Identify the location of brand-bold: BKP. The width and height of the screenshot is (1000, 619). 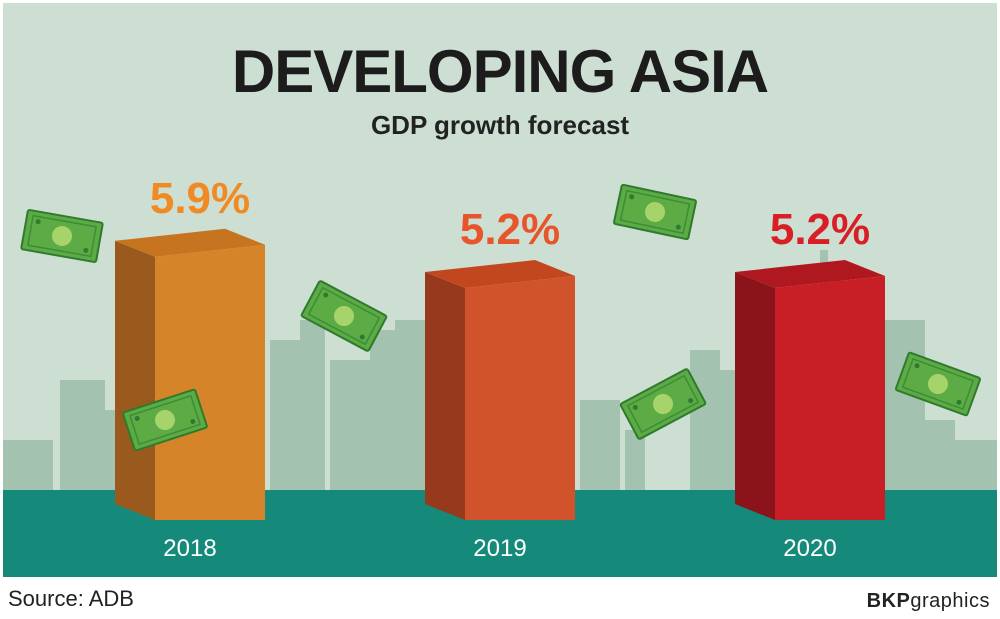
(888, 601).